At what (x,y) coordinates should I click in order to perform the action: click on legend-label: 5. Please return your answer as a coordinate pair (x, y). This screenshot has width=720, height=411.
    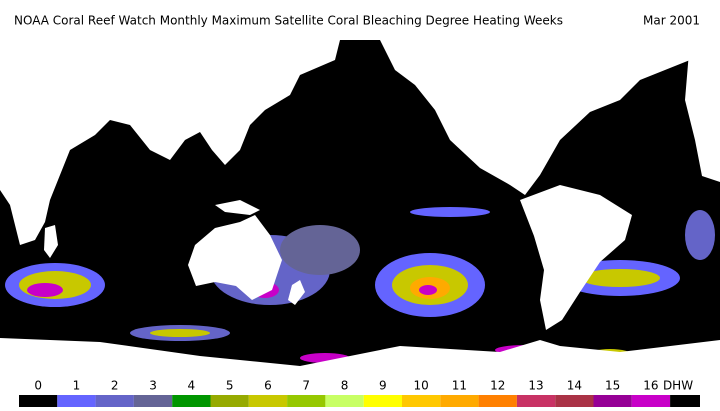
    Looking at the image, I should click on (230, 386).